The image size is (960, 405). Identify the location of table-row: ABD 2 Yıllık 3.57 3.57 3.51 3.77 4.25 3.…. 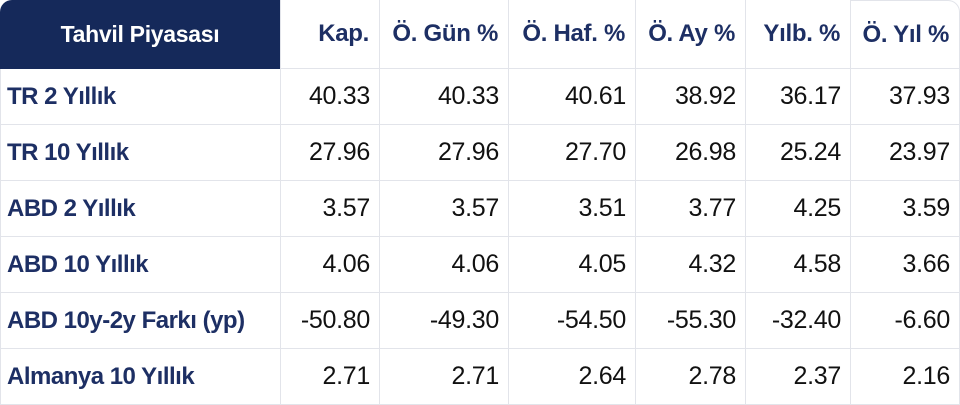
(480, 209).